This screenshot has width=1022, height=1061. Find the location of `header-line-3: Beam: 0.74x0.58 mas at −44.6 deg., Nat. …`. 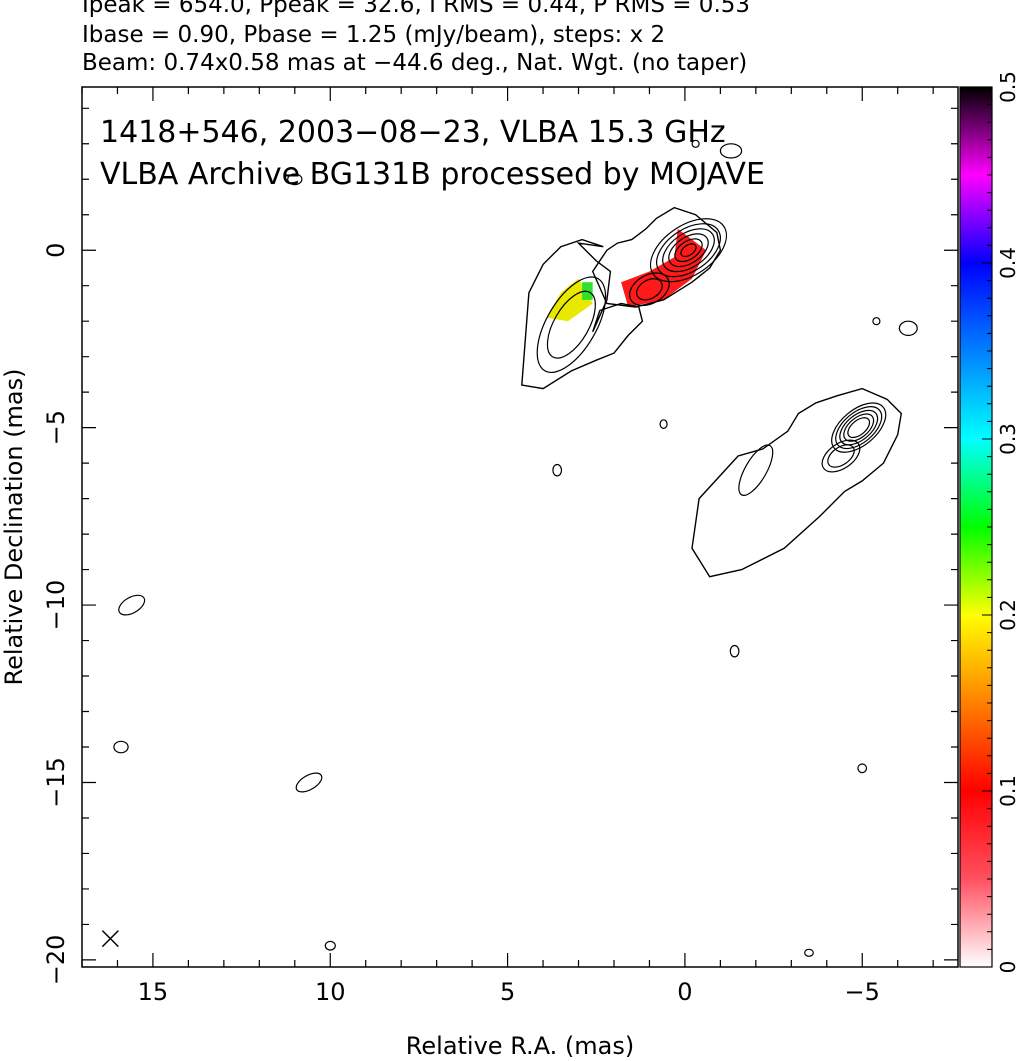

header-line-3: Beam: 0.74x0.58 mas at −44.6 deg., Nat. … is located at coordinates (415, 63).